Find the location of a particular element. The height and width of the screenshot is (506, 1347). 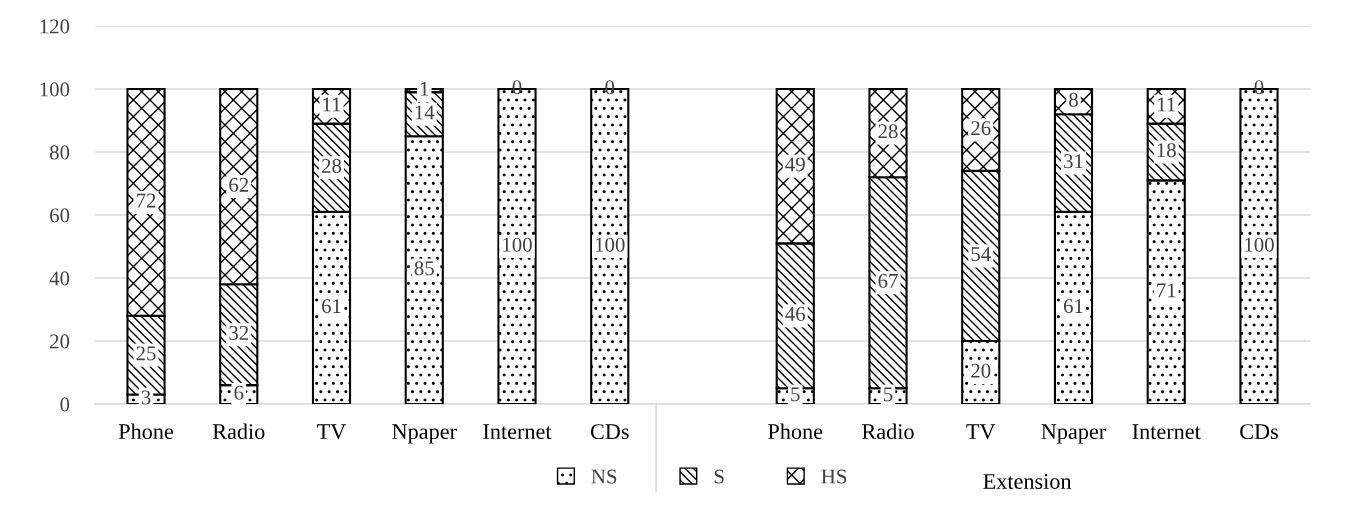

y-tick-label: 120 is located at coordinates (55, 26).